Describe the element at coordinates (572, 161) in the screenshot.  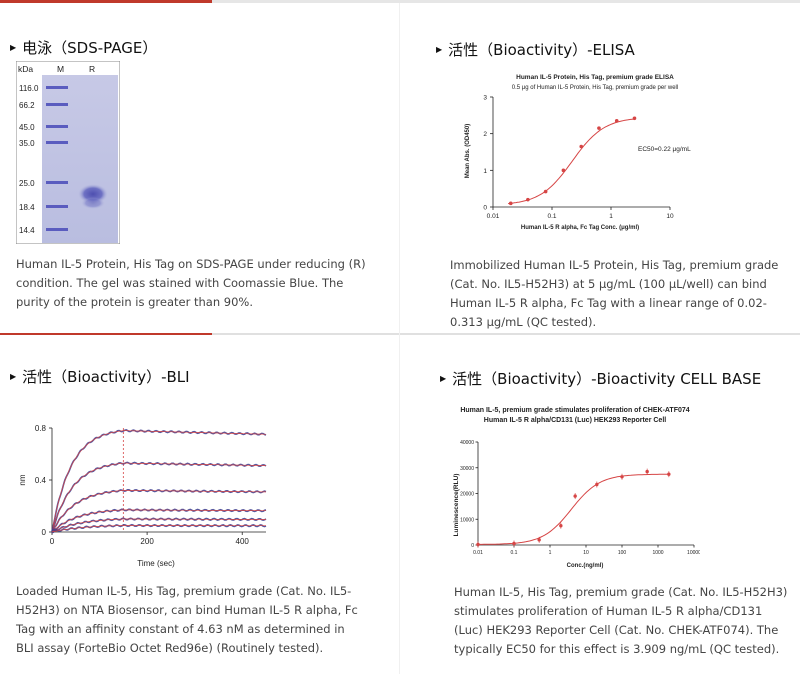
I see `elisa-fit-curve` at that location.